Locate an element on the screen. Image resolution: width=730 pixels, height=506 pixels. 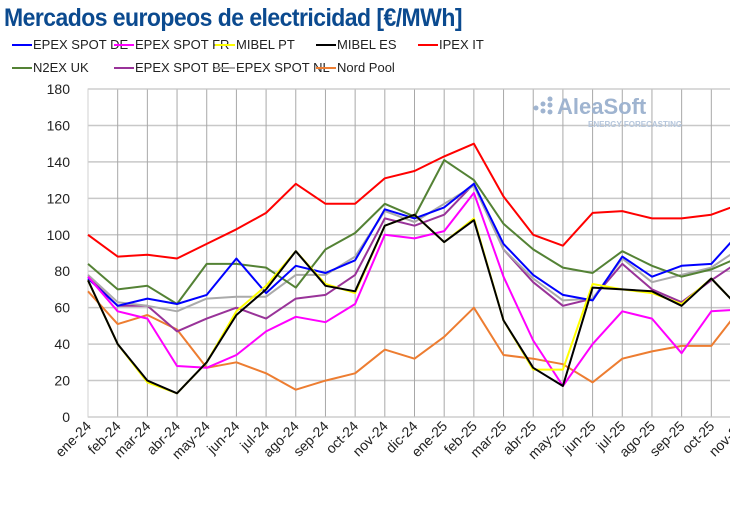
y-tick-label: 40 is located at coordinates (62, 344).